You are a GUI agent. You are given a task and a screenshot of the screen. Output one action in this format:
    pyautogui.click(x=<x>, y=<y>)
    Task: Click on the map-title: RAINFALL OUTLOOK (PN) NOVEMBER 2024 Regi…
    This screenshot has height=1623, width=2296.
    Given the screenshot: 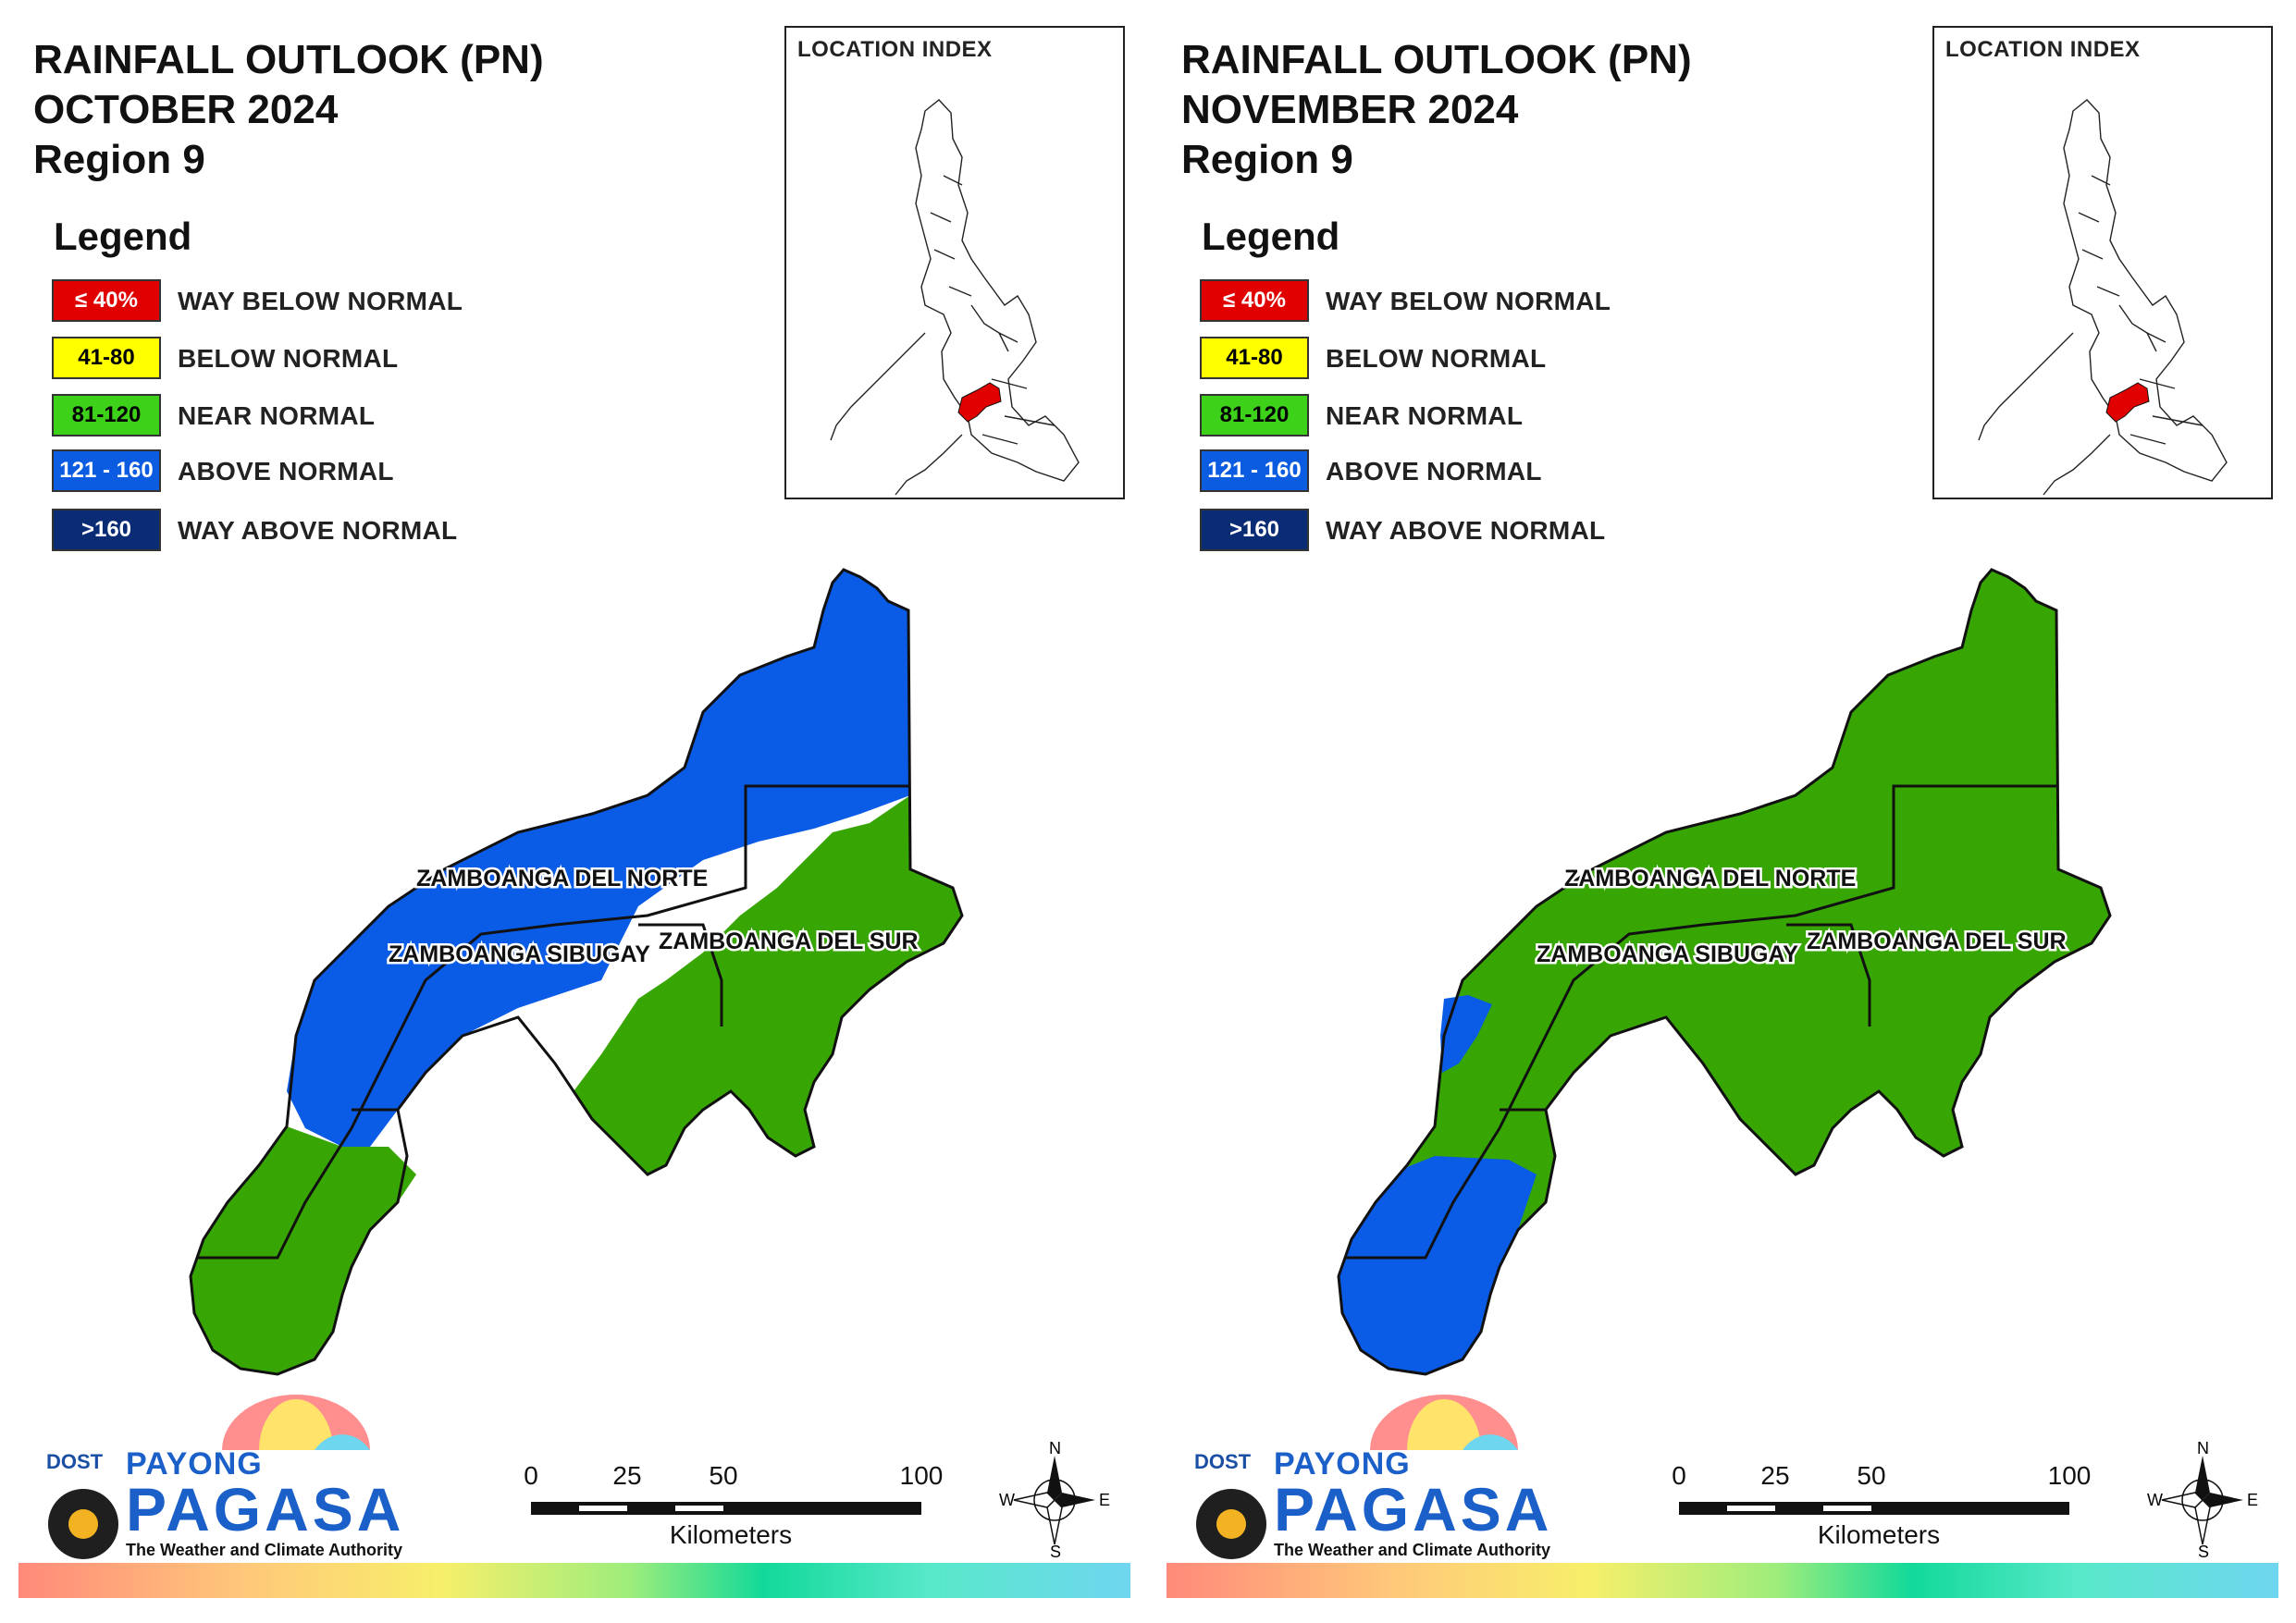 What is the action you would take?
    pyautogui.click(x=1436, y=110)
    